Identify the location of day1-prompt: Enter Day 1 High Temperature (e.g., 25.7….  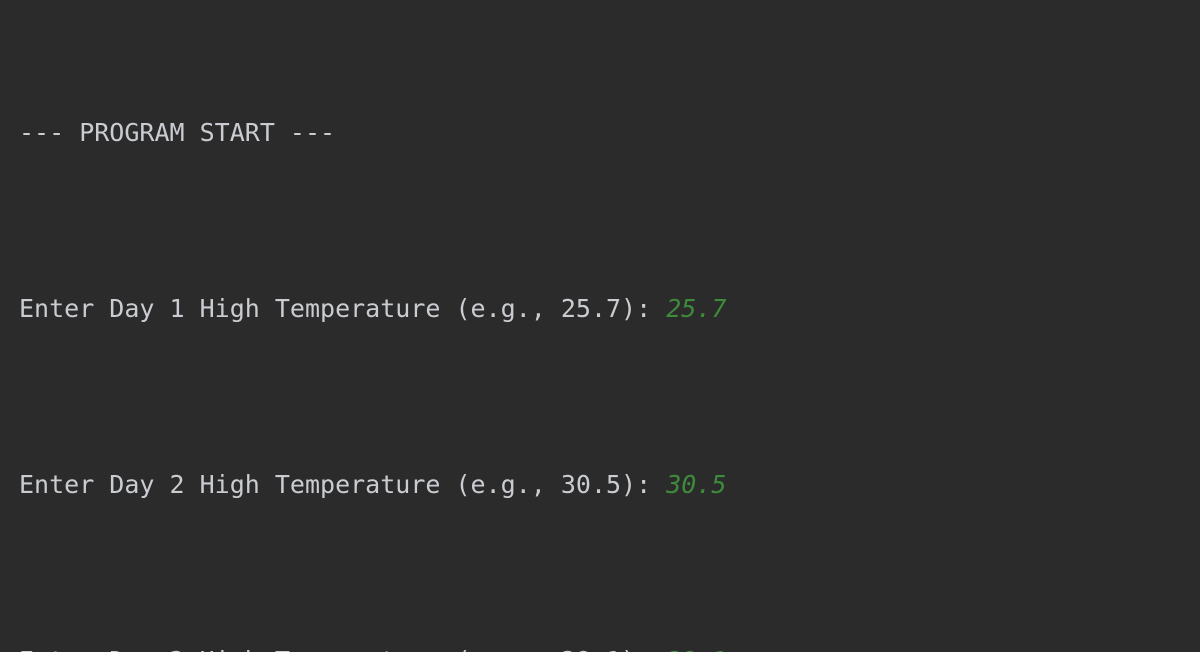
(343, 308).